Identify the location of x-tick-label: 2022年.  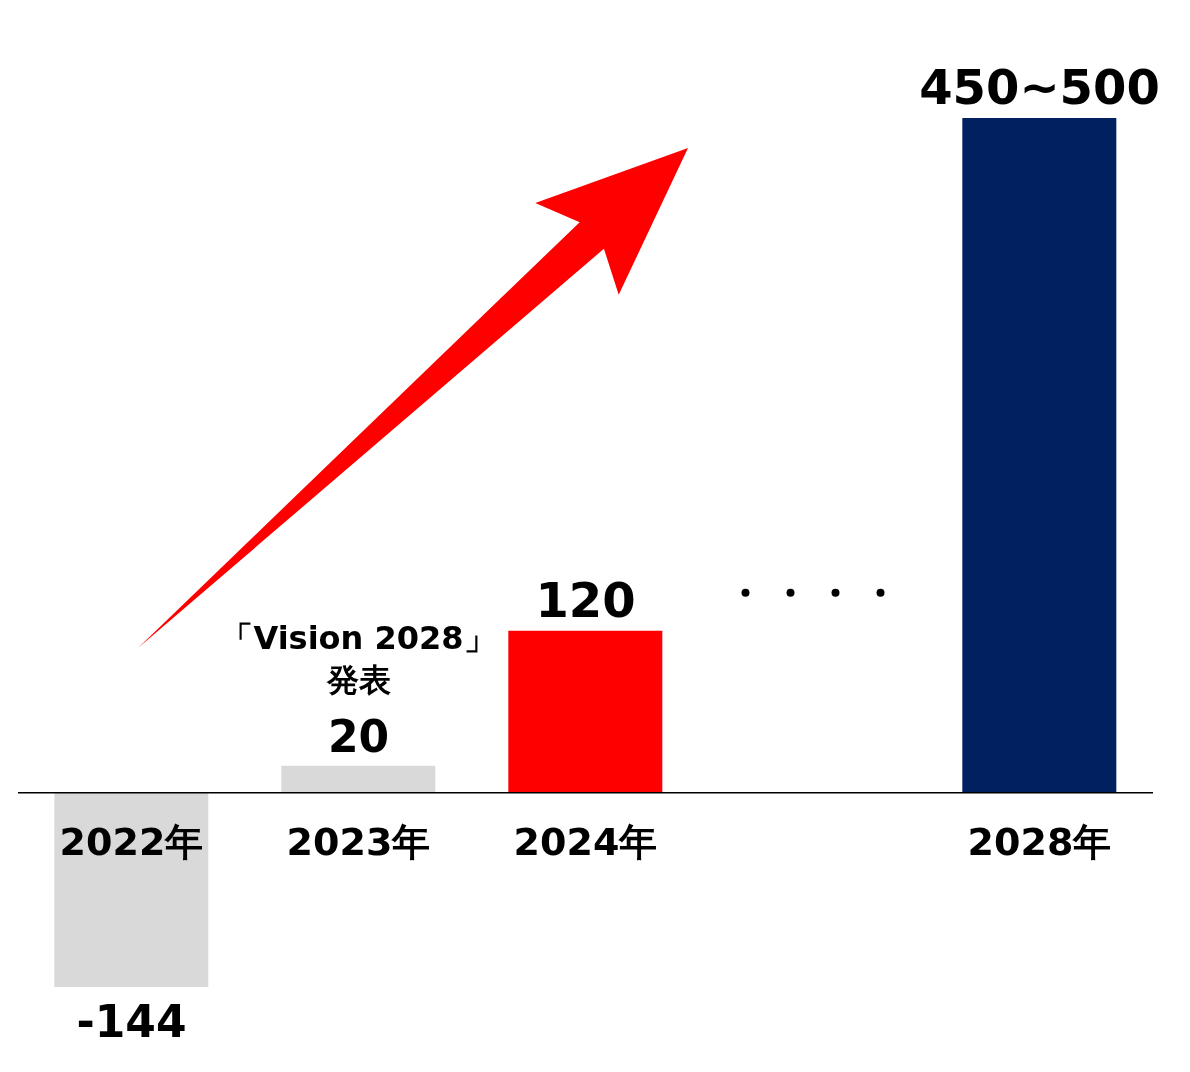
(131, 841).